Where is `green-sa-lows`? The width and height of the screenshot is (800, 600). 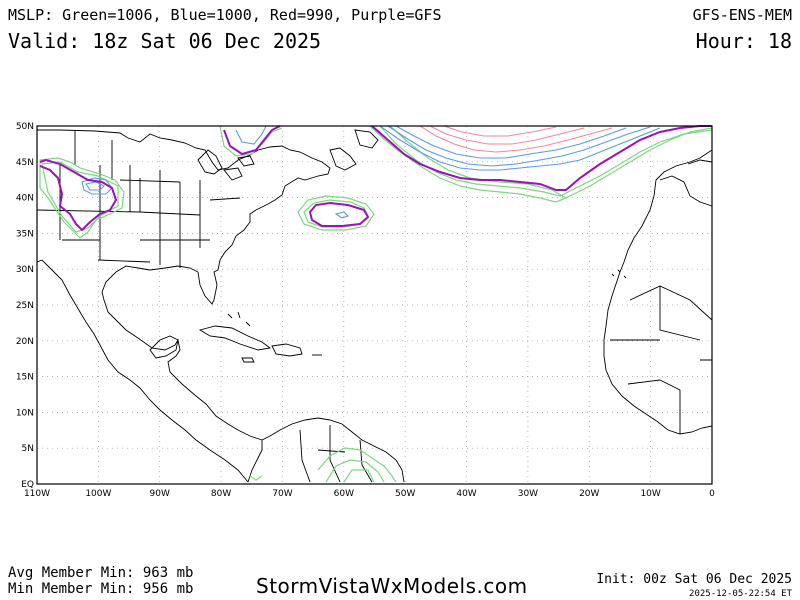 green-sa-lows is located at coordinates (357, 465).